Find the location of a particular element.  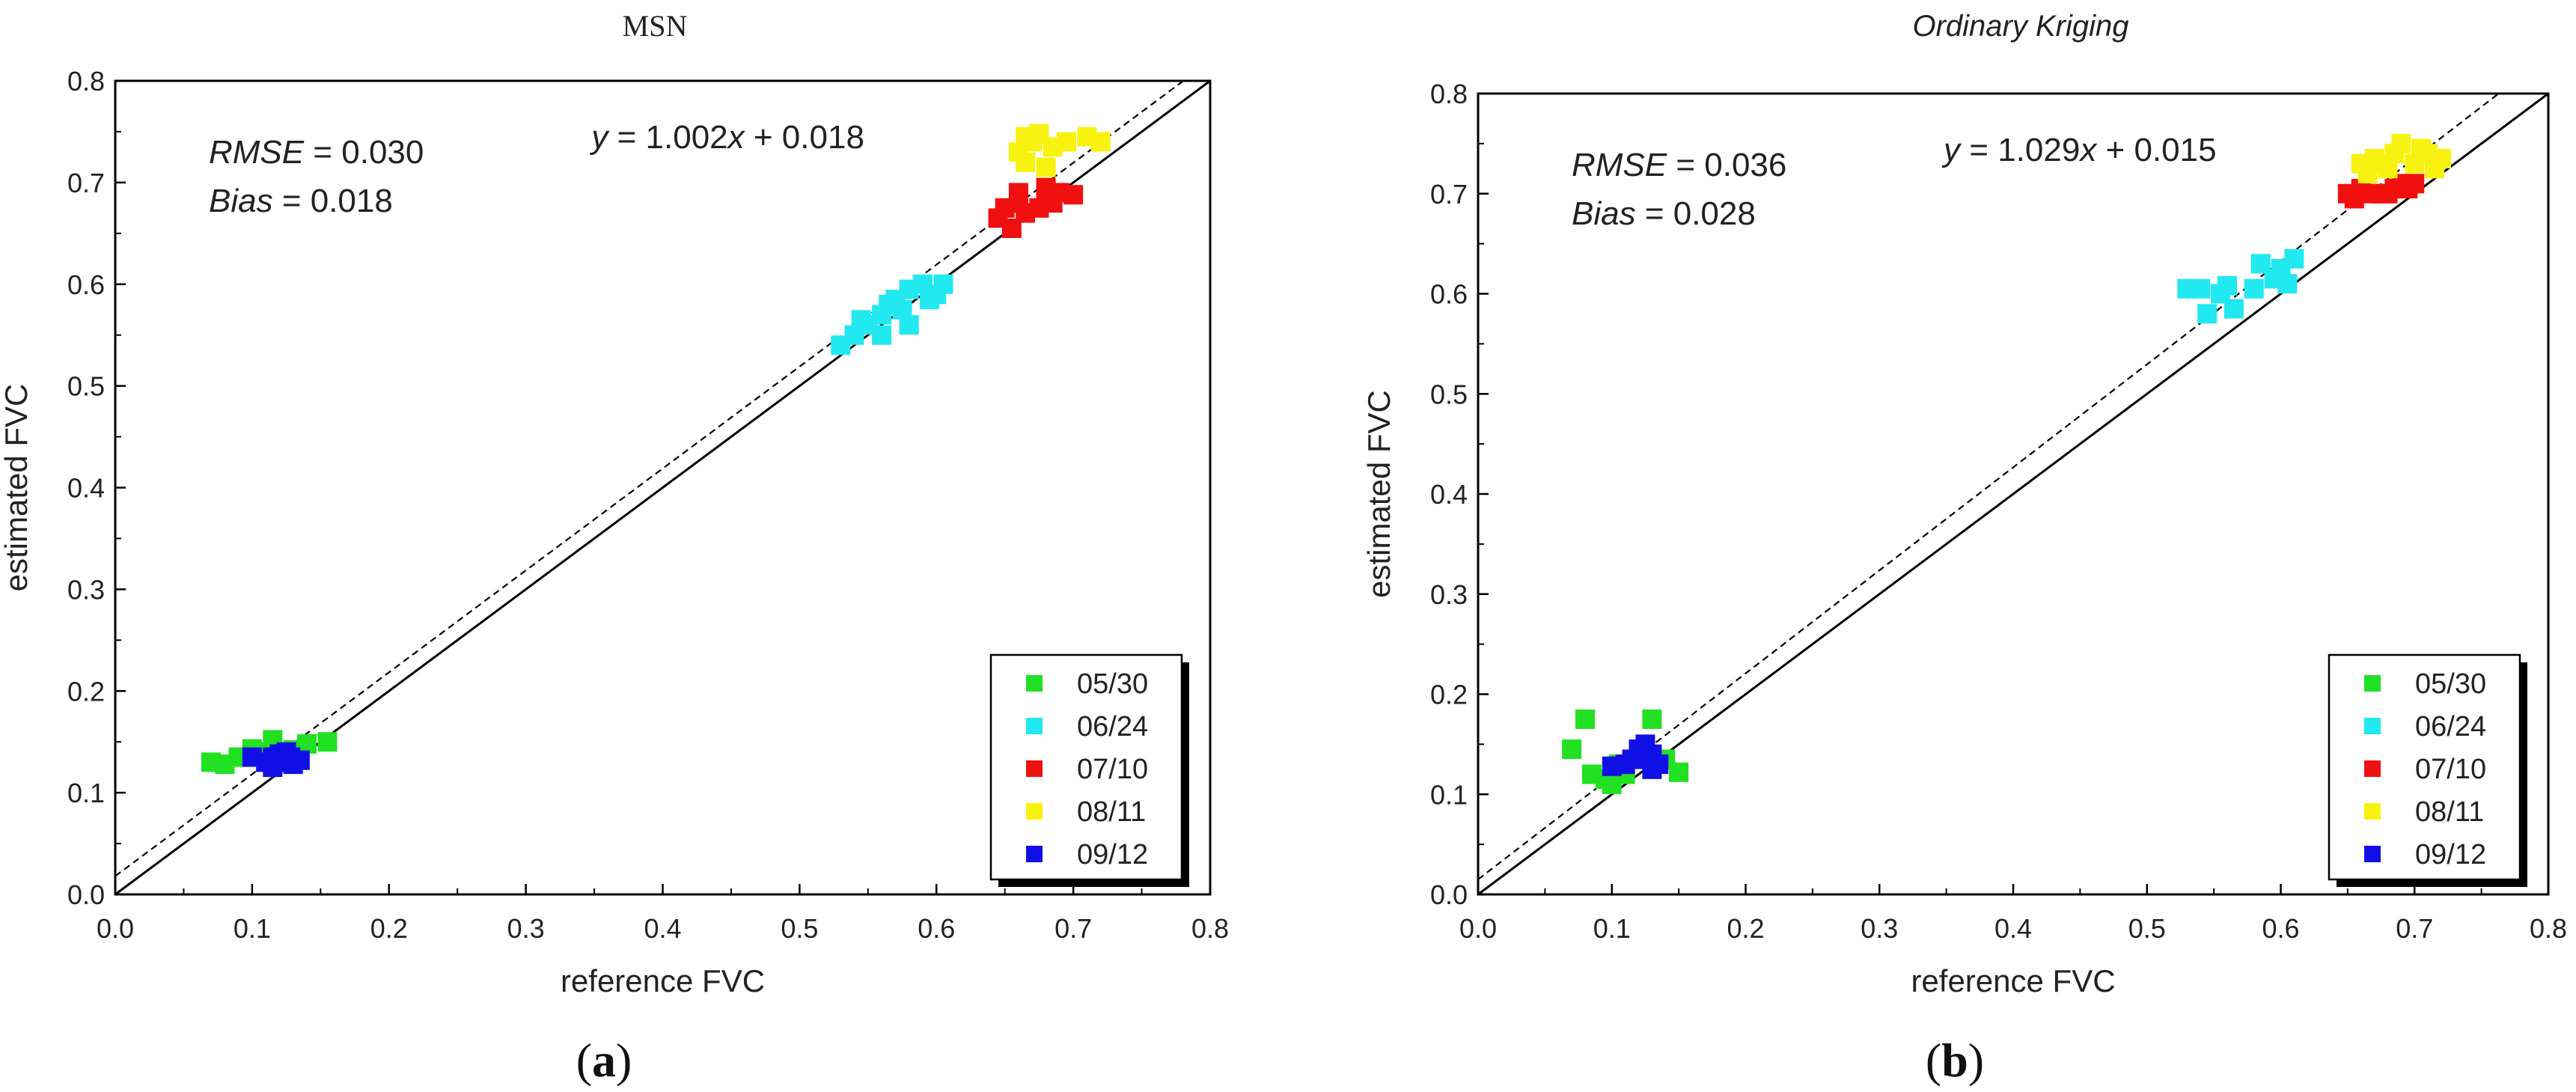

y-tick-label: 0.8 is located at coordinates (1449, 94).